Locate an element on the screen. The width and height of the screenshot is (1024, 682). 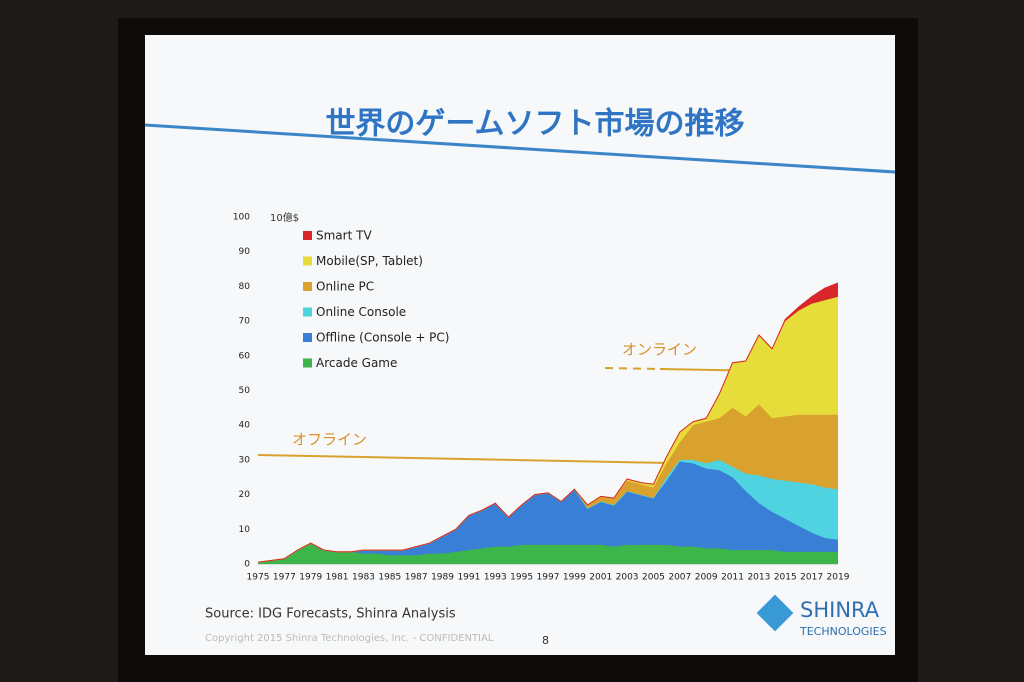
x-tick-label: 2007 is located at coordinates (679, 578).